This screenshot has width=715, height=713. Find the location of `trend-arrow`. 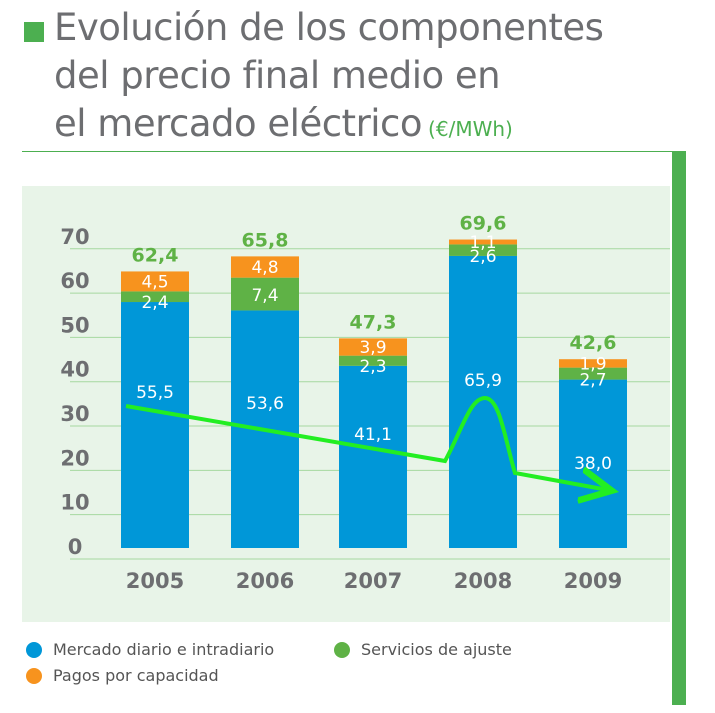

trend-arrow is located at coordinates (366, 442).